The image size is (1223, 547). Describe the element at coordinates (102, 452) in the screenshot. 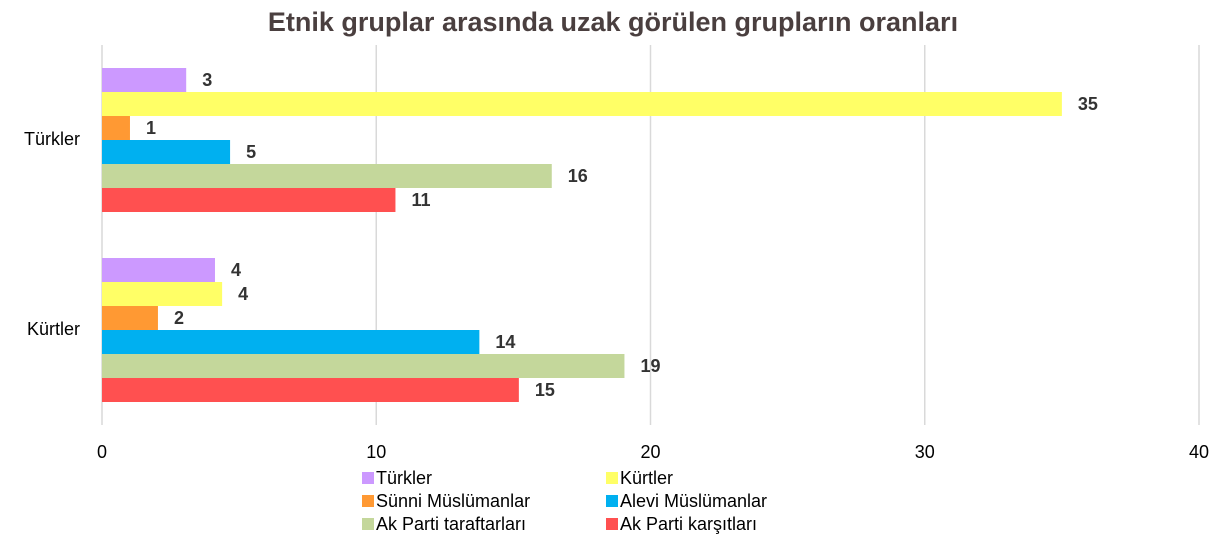

I see `x-tick-label: 0` at that location.